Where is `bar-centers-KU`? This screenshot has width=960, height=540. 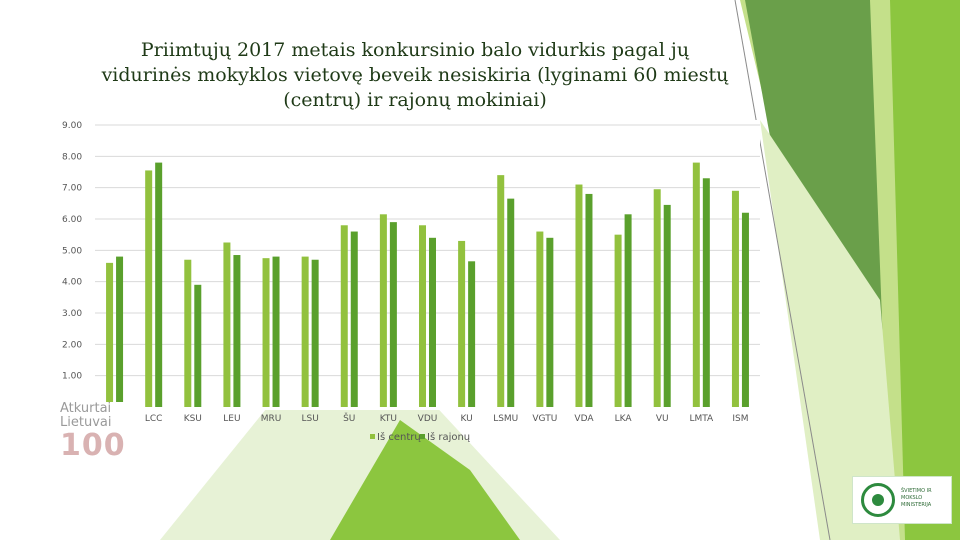
bar-centers-KU is located at coordinates (462, 323).